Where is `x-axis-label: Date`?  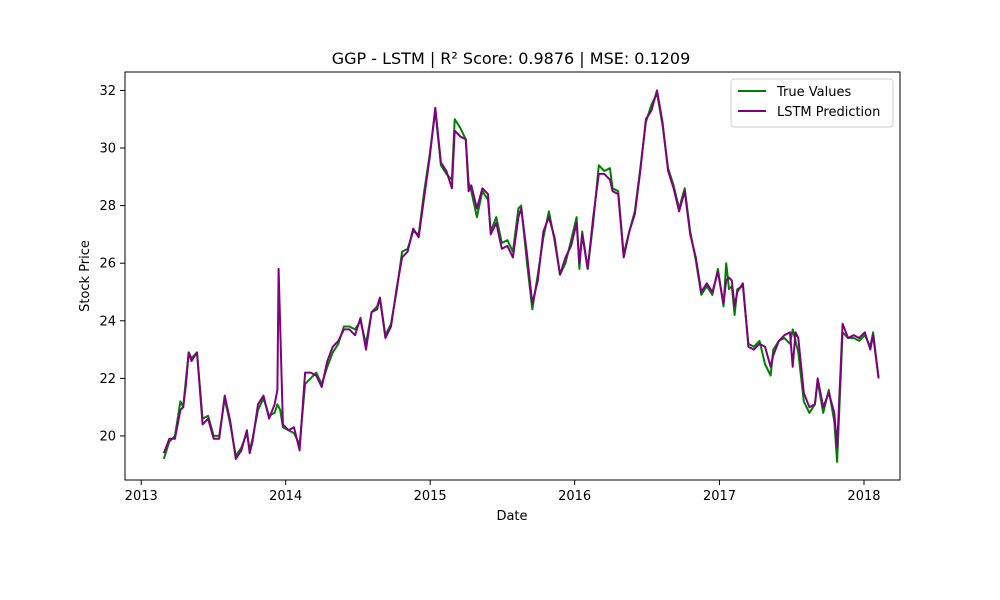 x-axis-label: Date is located at coordinates (511, 516).